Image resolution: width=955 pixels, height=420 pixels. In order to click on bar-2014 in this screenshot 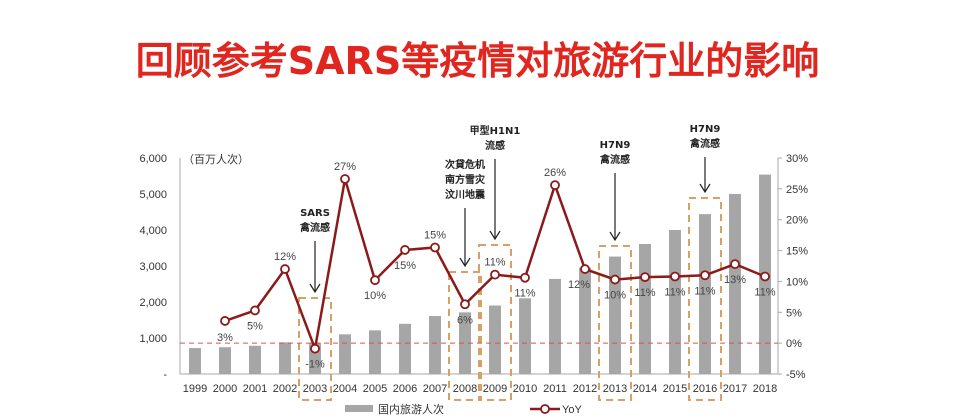, I will do `click(645, 309)`.